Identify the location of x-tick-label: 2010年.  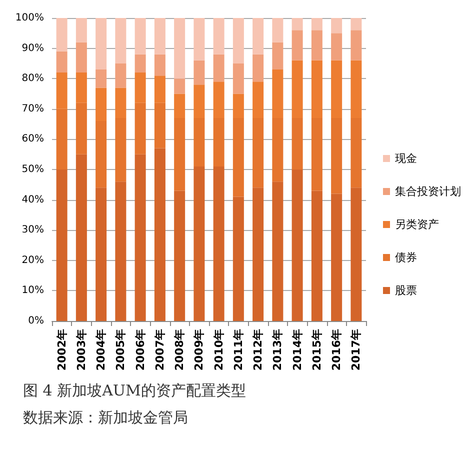
(219, 350).